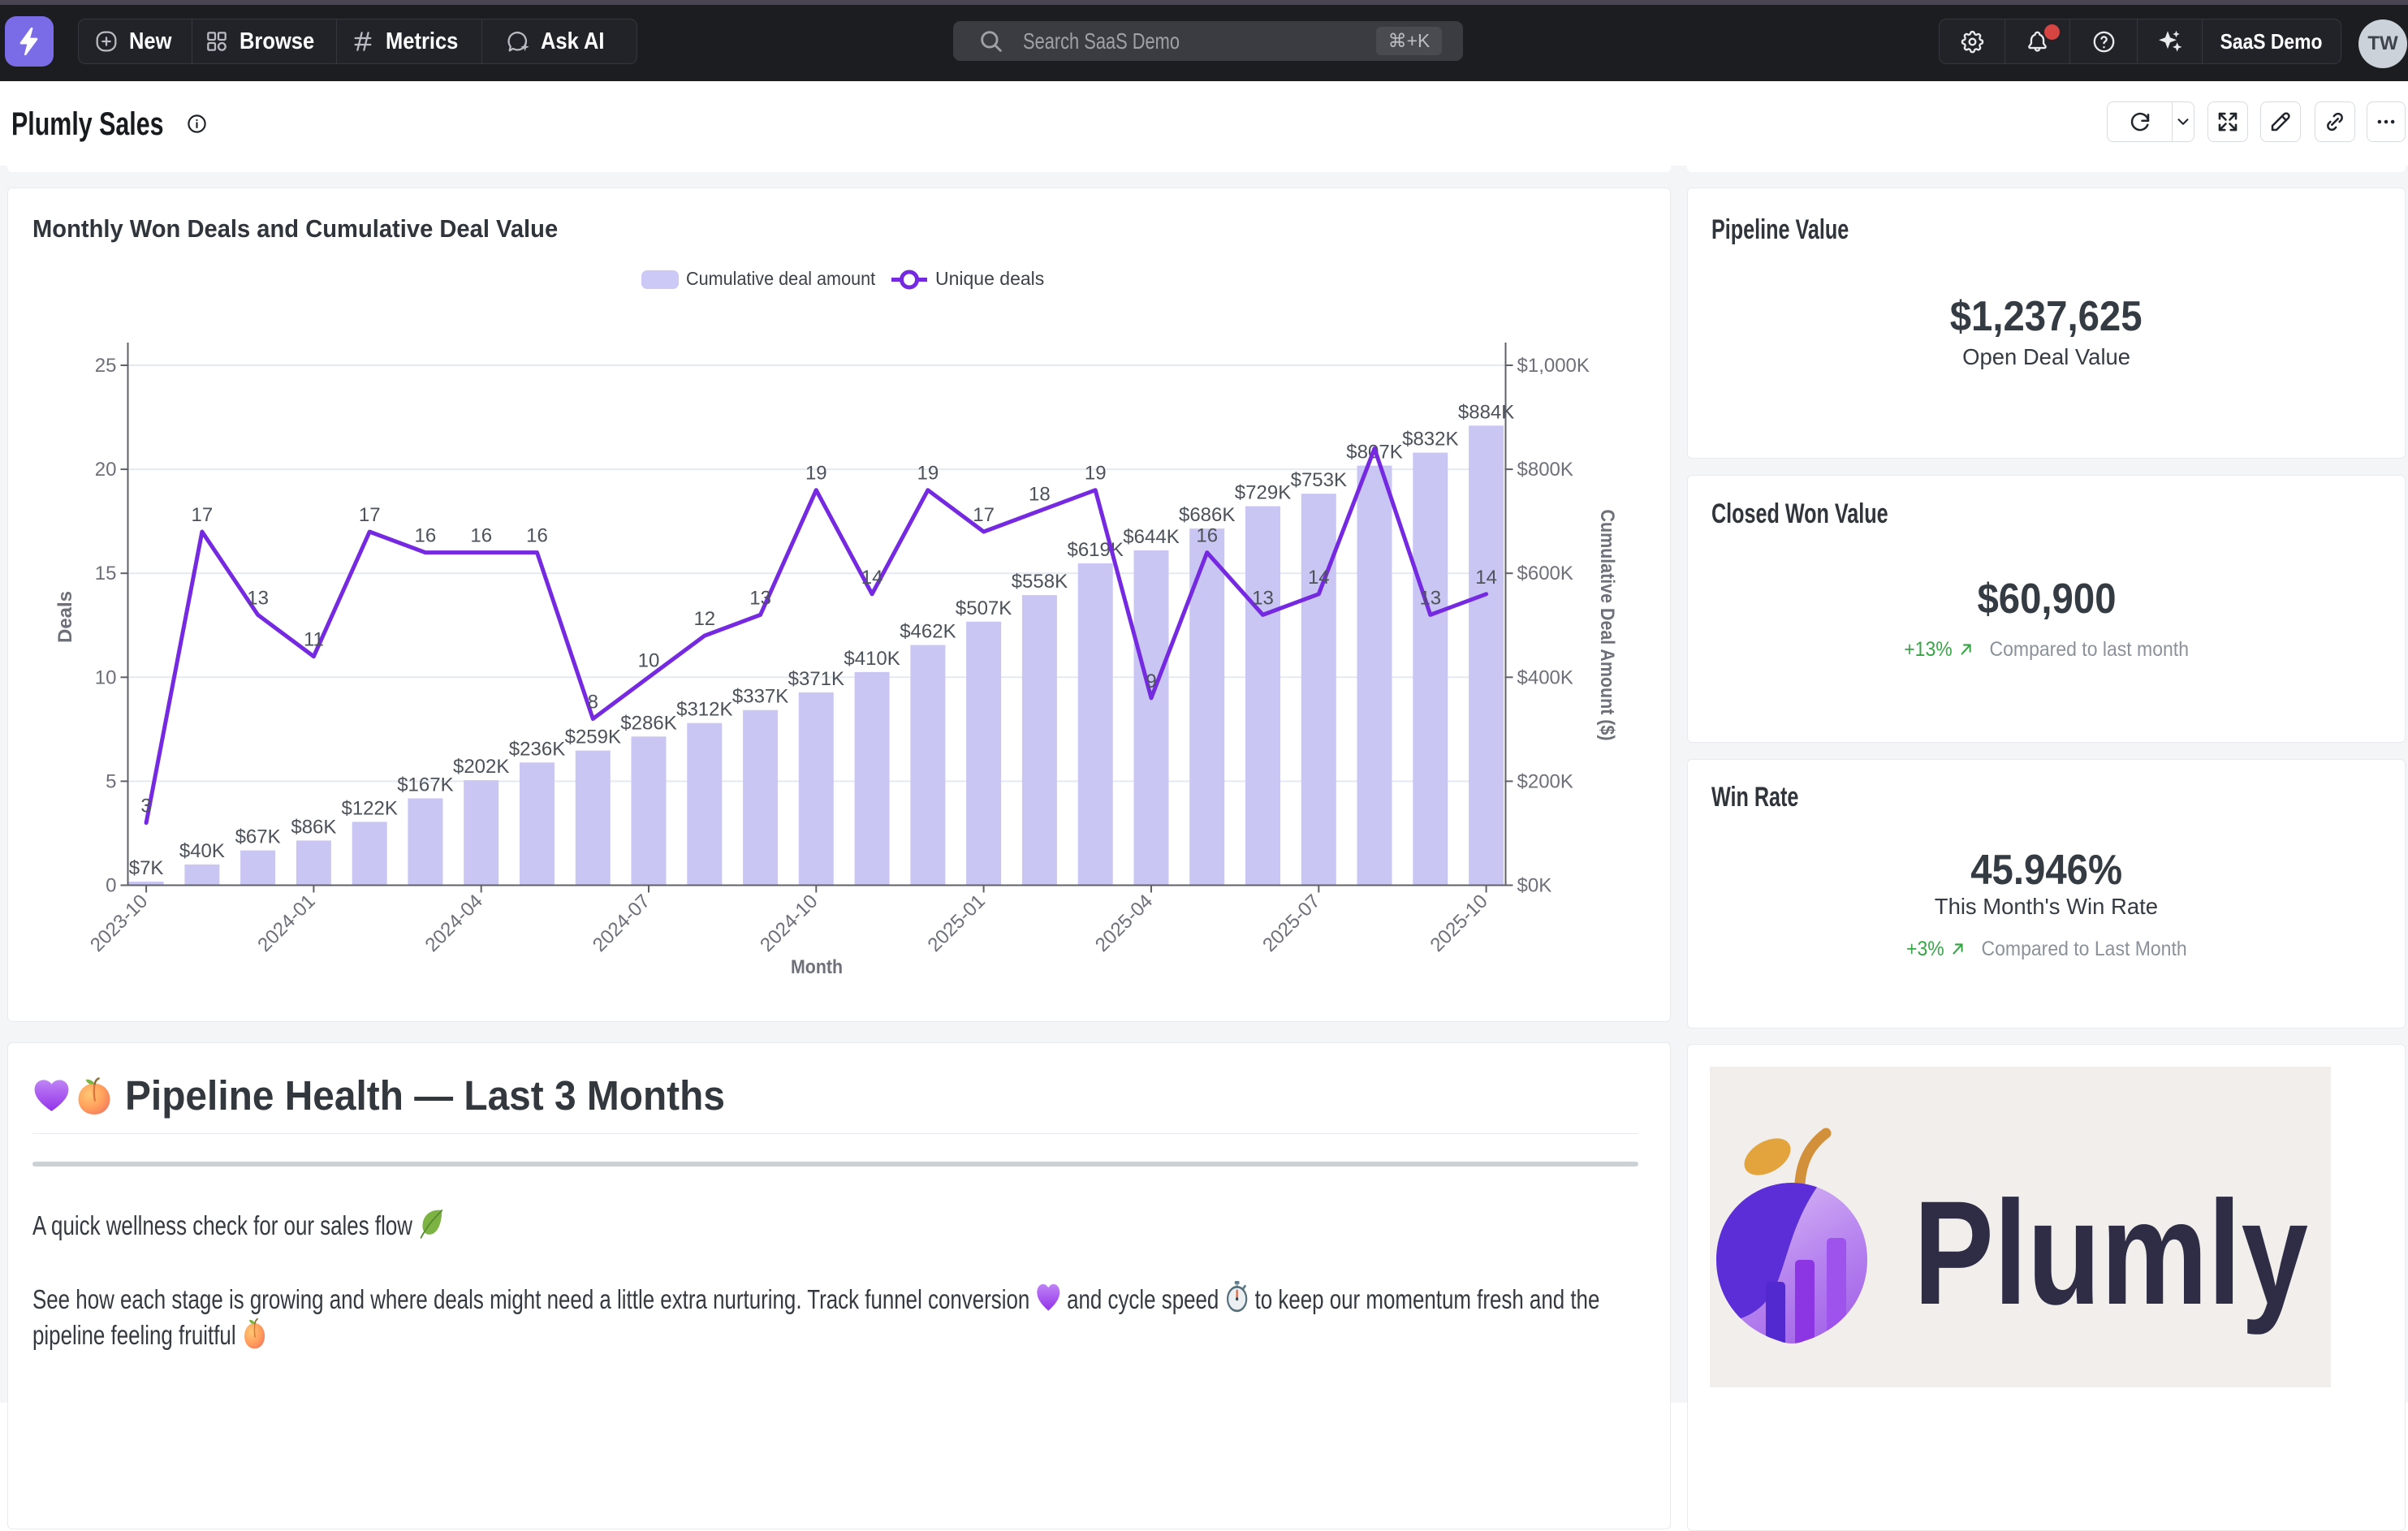  Describe the element at coordinates (1040, 582) in the screenshot. I see `svg-text: $558K` at that location.